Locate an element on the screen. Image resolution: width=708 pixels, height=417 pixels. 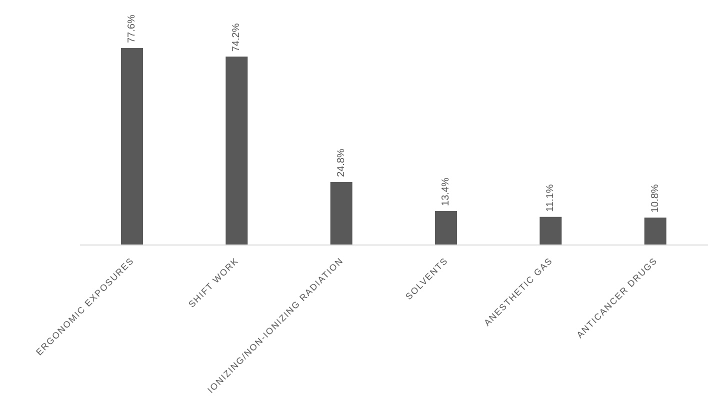
data-label: 13.4% is located at coordinates (446, 192).